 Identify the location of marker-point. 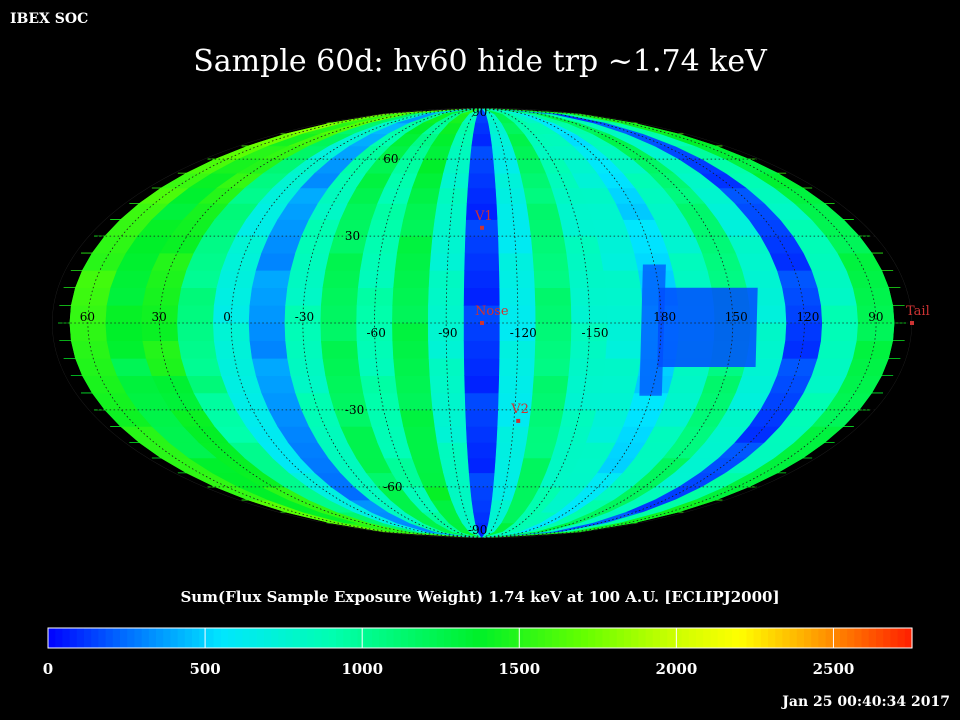
(912, 323).